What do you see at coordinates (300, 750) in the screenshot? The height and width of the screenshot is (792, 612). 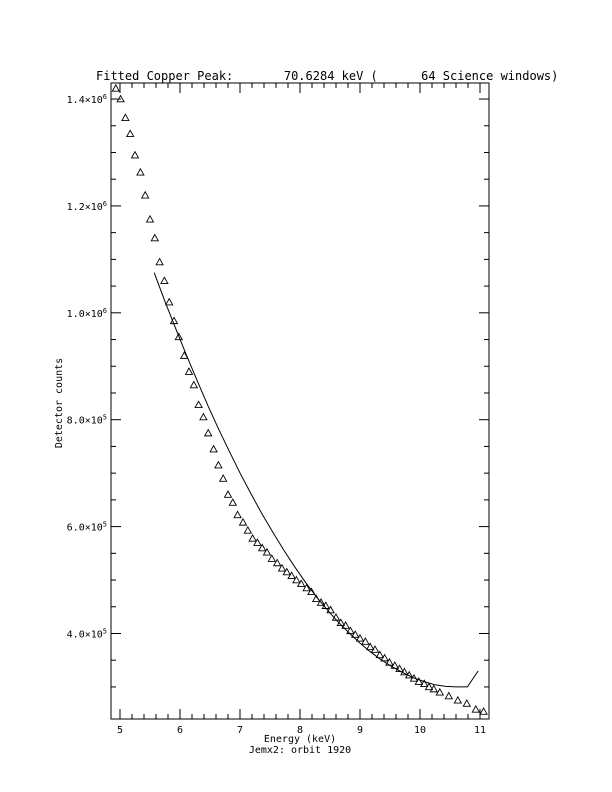 I see `chart-subtitle: Jemx2: orbit 1920` at bounding box center [300, 750].